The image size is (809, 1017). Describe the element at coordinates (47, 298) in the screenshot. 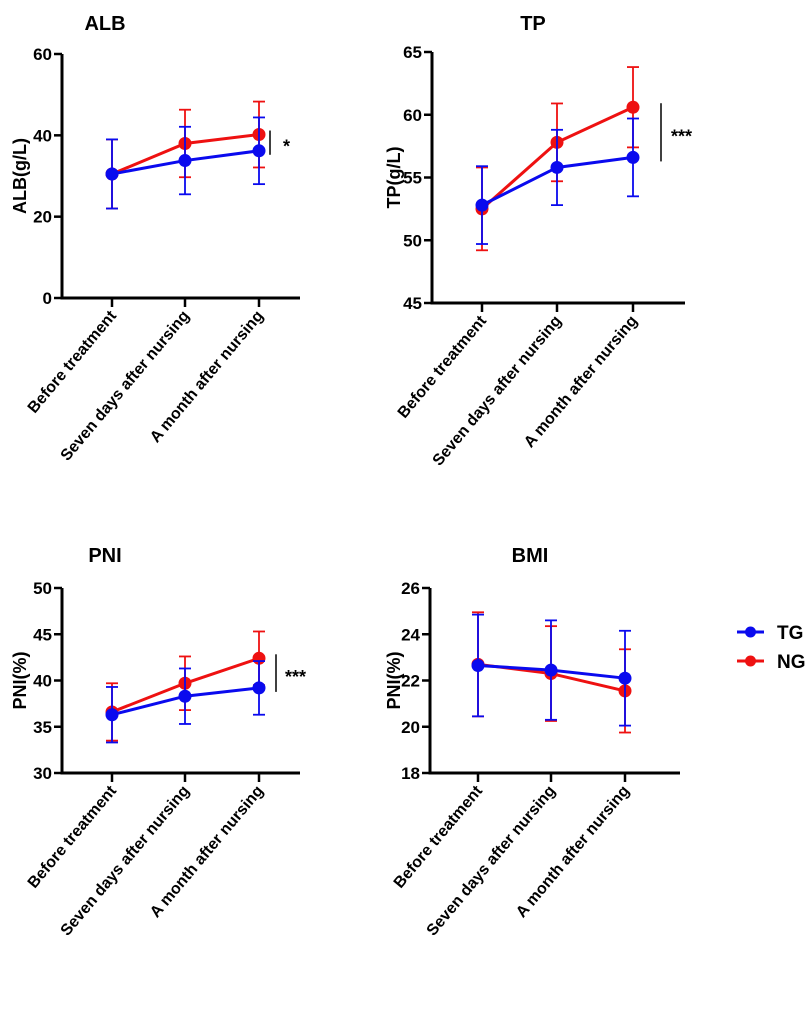

I see `y-tick-label: 0` at that location.